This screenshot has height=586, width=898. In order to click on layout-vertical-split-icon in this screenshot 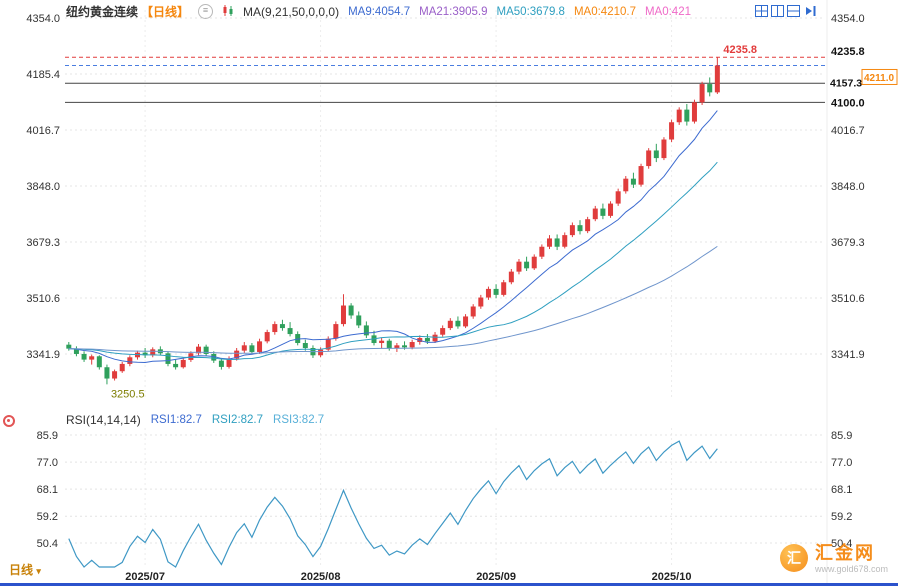, I will do `click(777, 13)`.